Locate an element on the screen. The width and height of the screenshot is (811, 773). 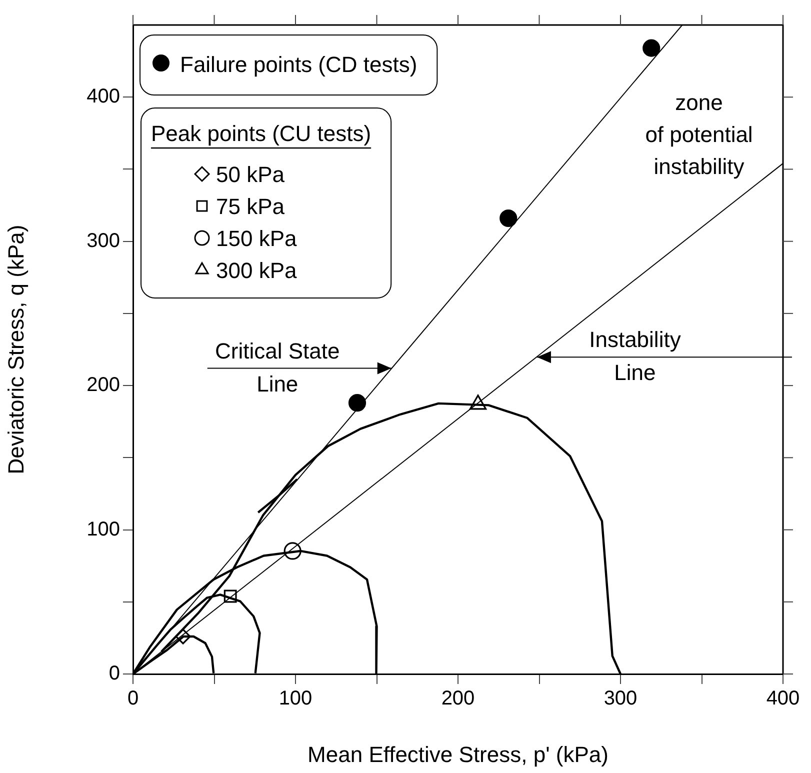
y-tick-label: 400 is located at coordinates (103, 97).